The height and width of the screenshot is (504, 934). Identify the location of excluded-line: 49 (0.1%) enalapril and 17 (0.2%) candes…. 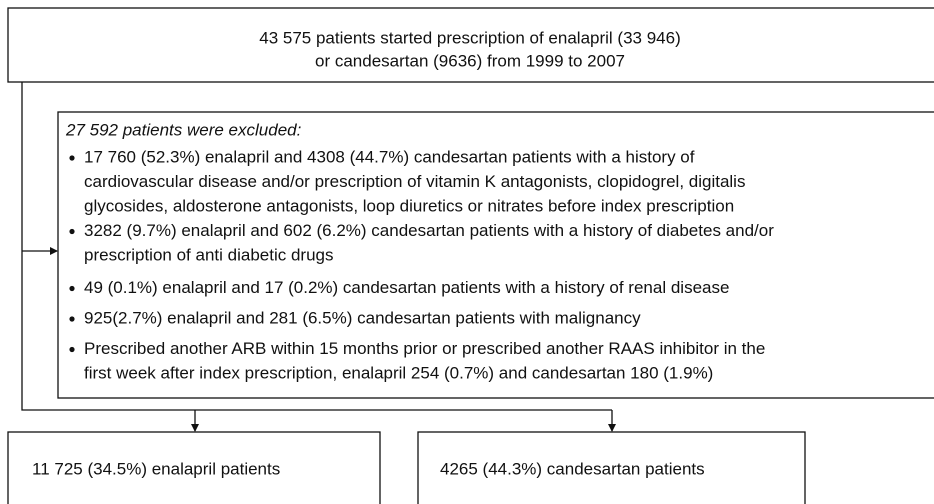
(406, 287).